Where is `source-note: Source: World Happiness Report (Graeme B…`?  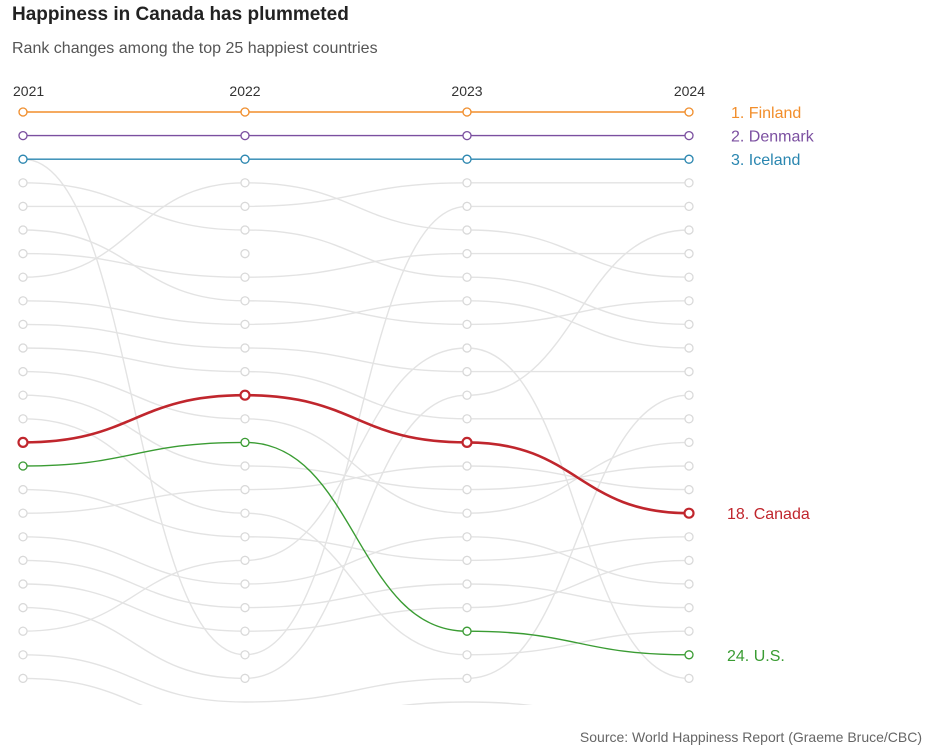 source-note: Source: World Happiness Report (Graeme B… is located at coordinates (750, 737).